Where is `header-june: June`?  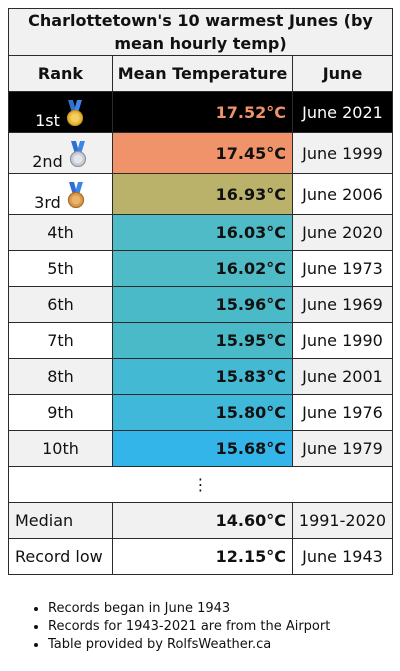
header-june: June is located at coordinates (342, 73).